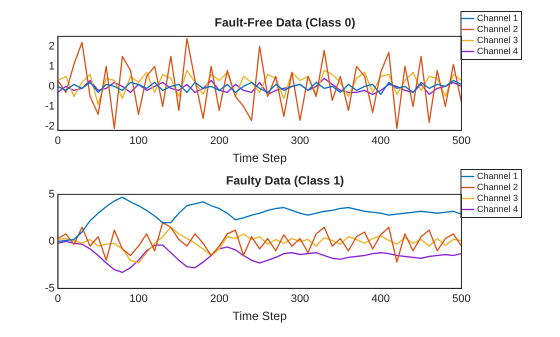 The width and height of the screenshot is (560, 337). Describe the element at coordinates (51, 66) in the screenshot. I see `y-tick-label: 1` at that location.